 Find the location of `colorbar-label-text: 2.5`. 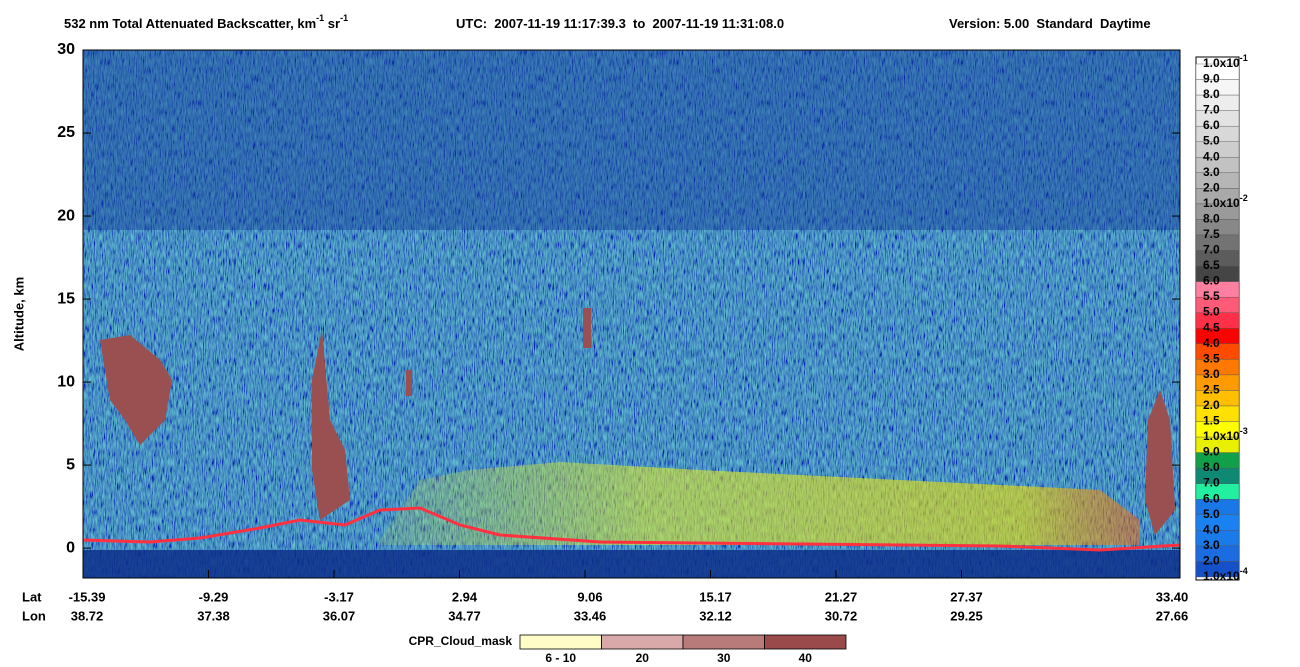

colorbar-label-text: 2.5 is located at coordinates (1211, 390).